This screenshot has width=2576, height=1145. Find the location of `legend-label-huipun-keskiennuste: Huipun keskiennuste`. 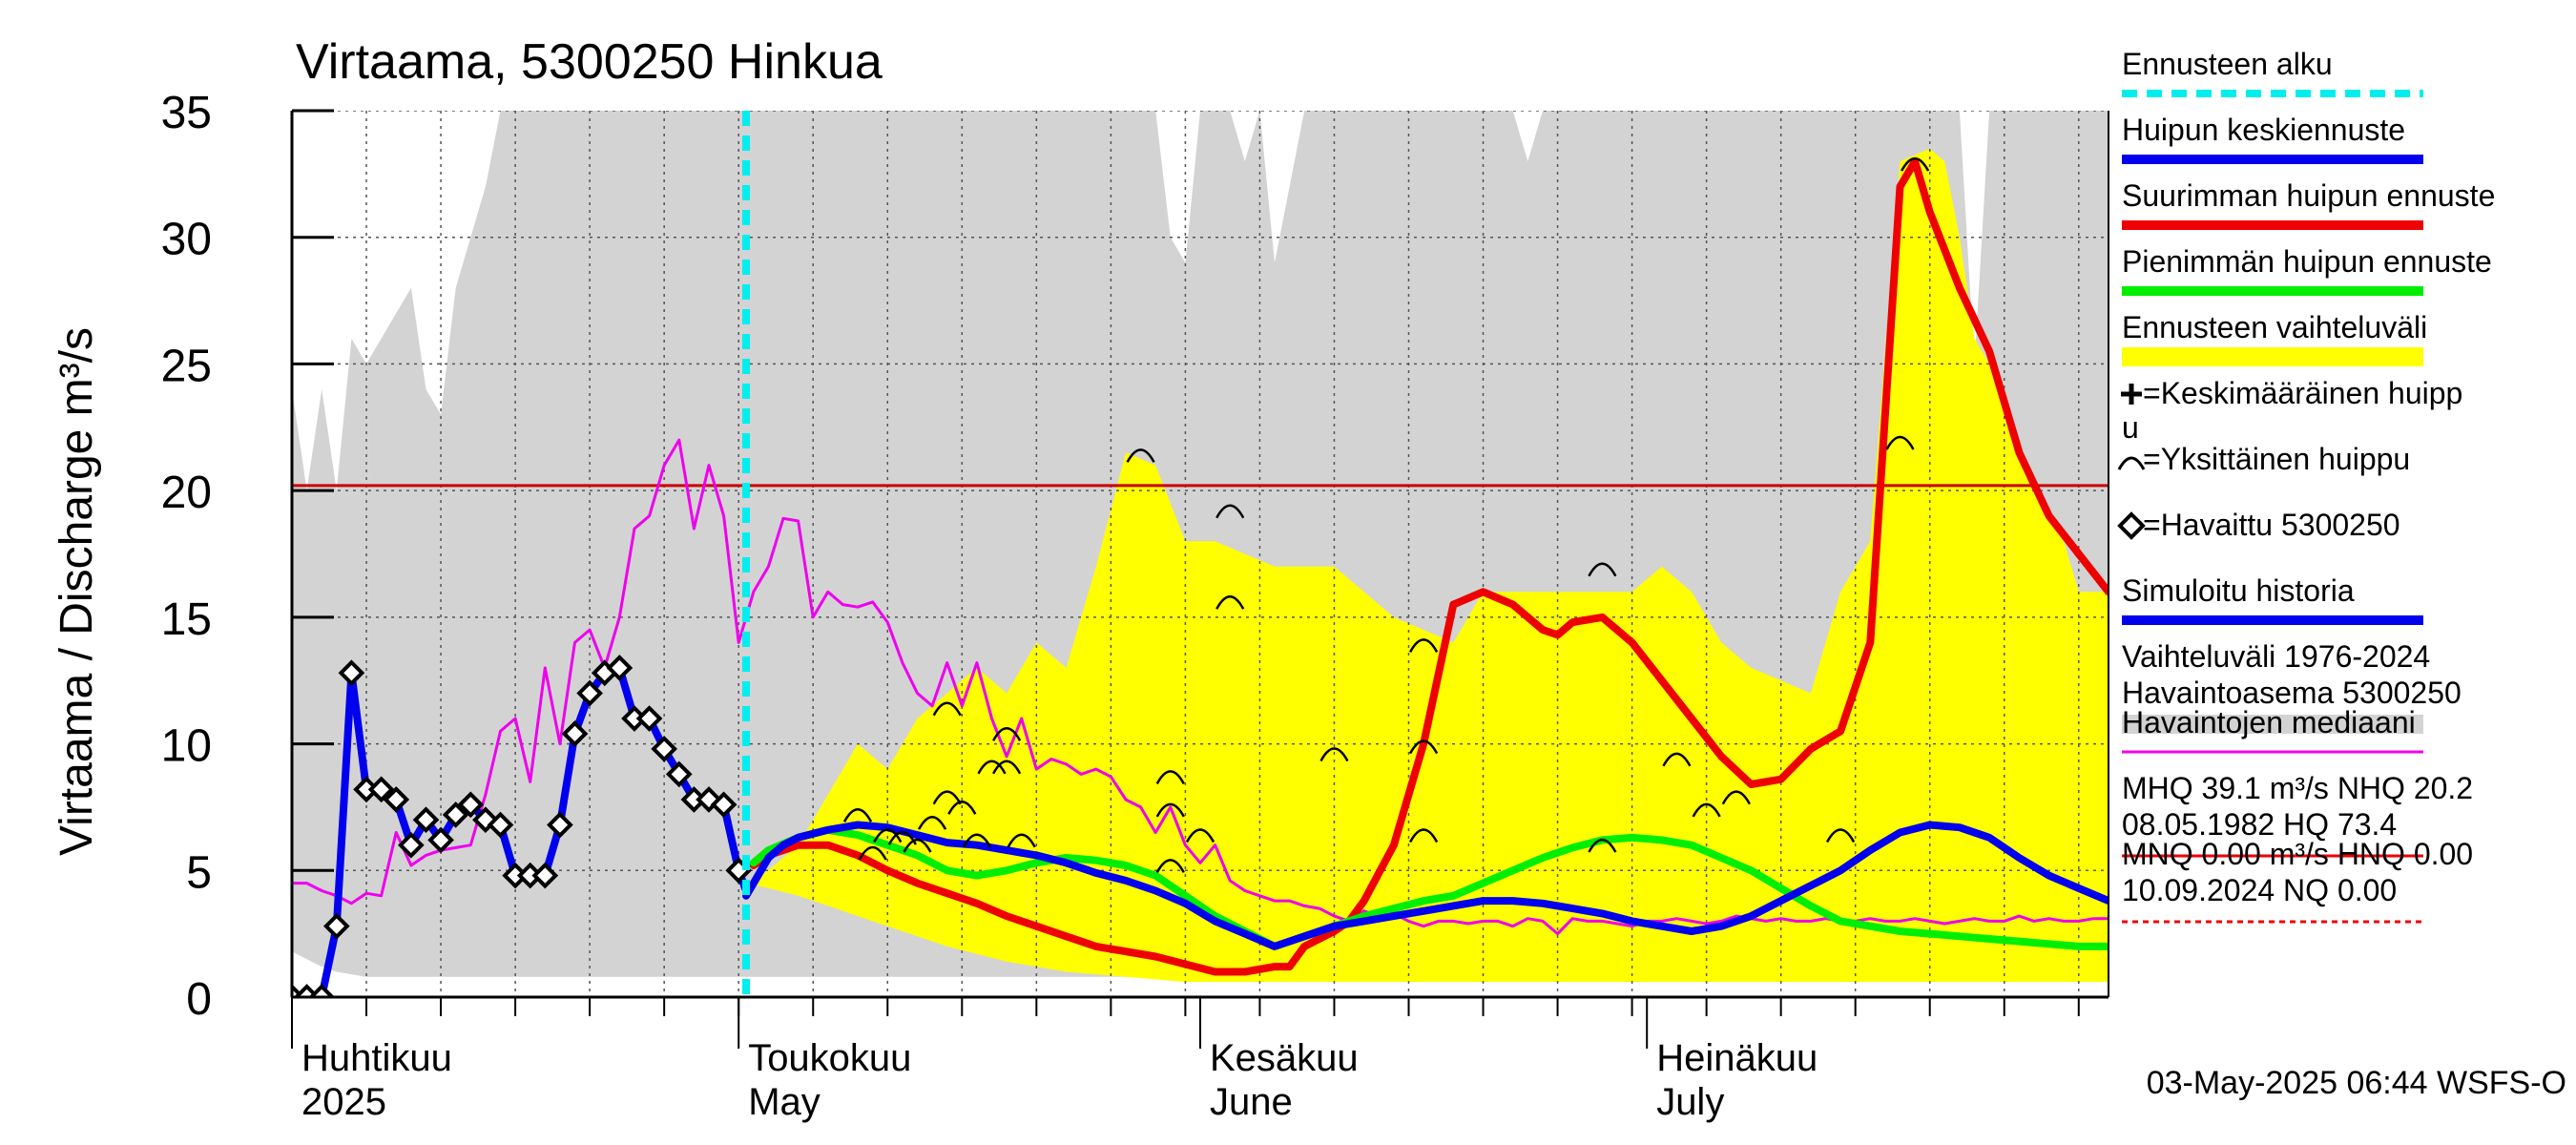

legend-label-huipun-keskiennuste: Huipun keskiennuste is located at coordinates (2263, 130).